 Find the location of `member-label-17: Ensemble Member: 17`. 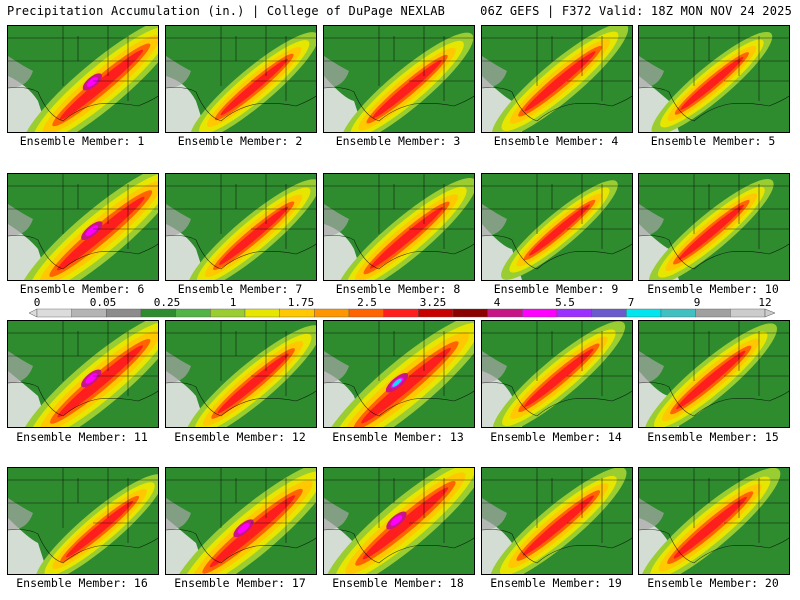

member-label-17: Ensemble Member: 17 is located at coordinates (240, 583).